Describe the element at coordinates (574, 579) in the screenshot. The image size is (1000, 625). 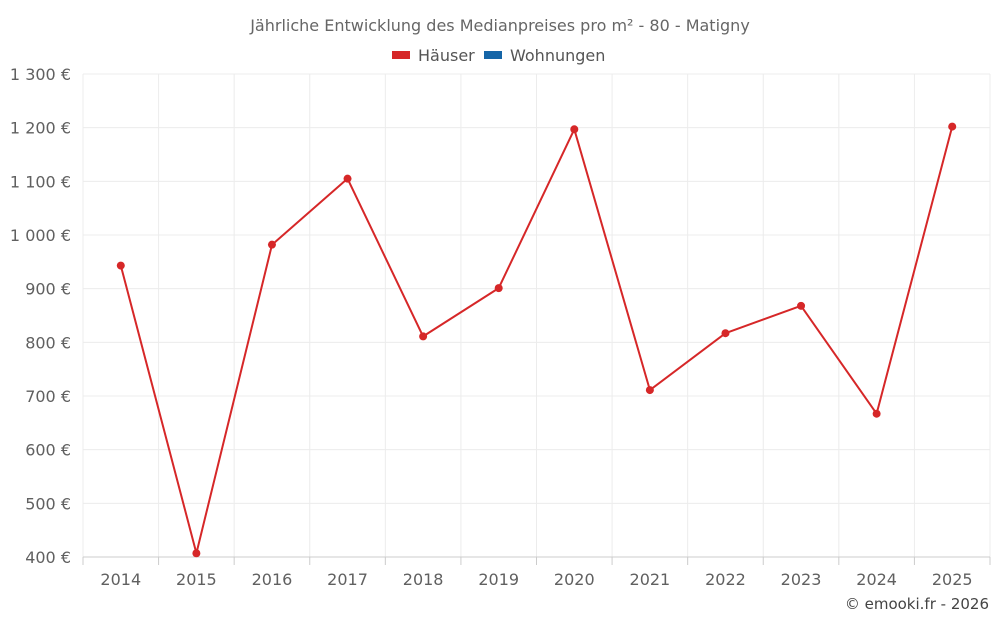
I see `x-tick-label: 2020` at that location.